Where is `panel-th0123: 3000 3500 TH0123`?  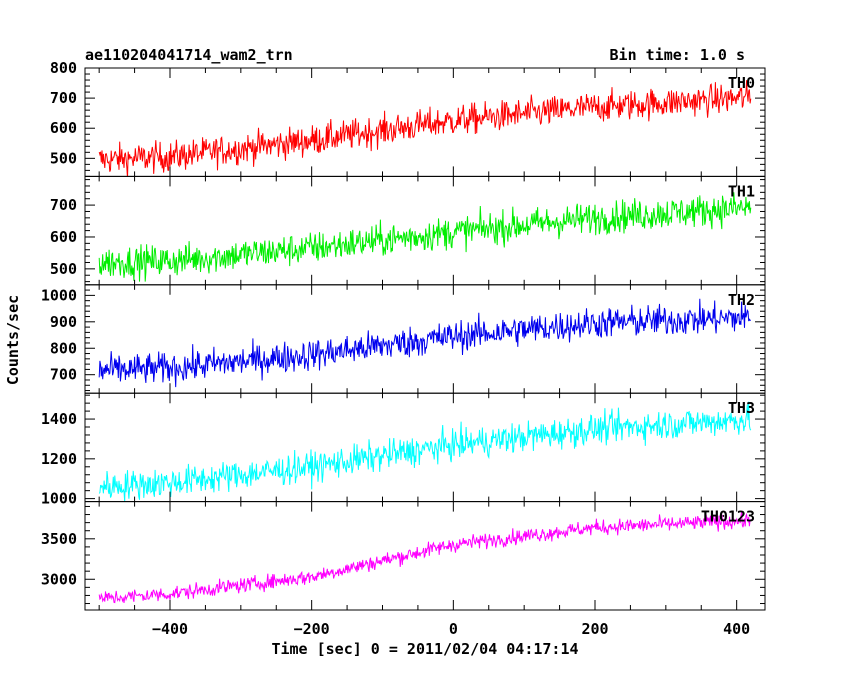
panel-th0123: 3000 3500 TH0123 is located at coordinates (403, 556).